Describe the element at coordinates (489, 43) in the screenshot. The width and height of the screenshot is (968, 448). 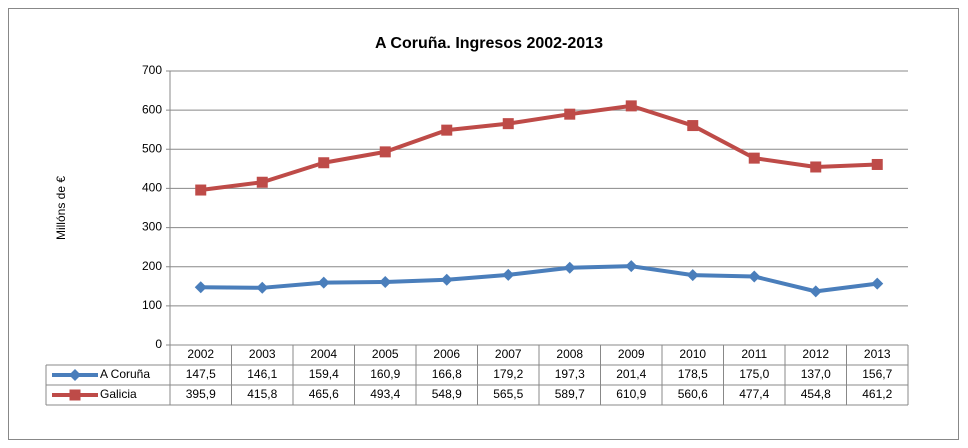
I see `chart-title: A Coruña. Ingresos 2002-2013` at that location.